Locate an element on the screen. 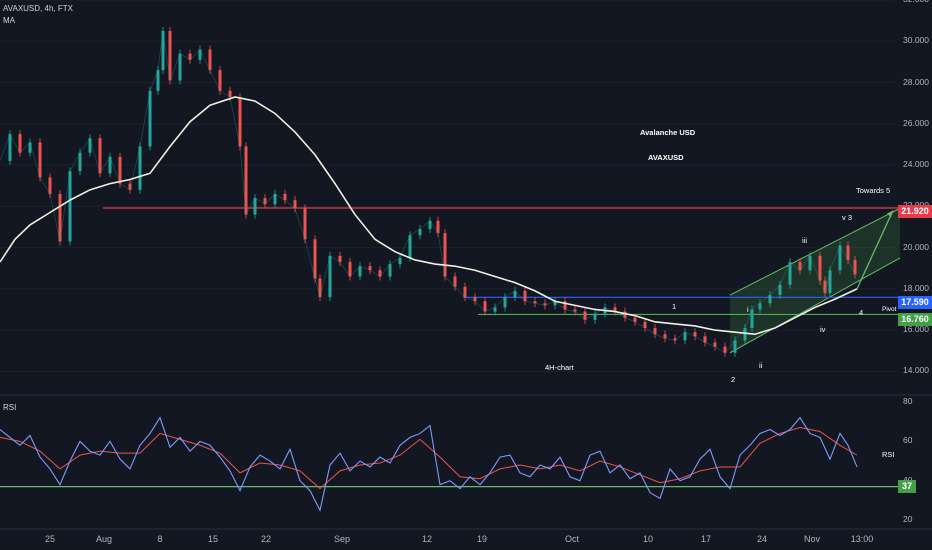 The image size is (932, 550). annotation-wave-i: i is located at coordinates (748, 309).